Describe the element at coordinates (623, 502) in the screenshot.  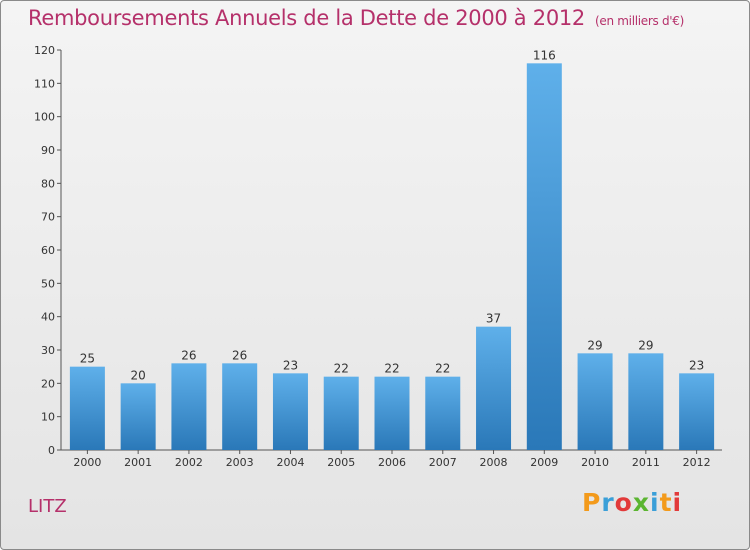
I see `logo-letter: o` at that location.